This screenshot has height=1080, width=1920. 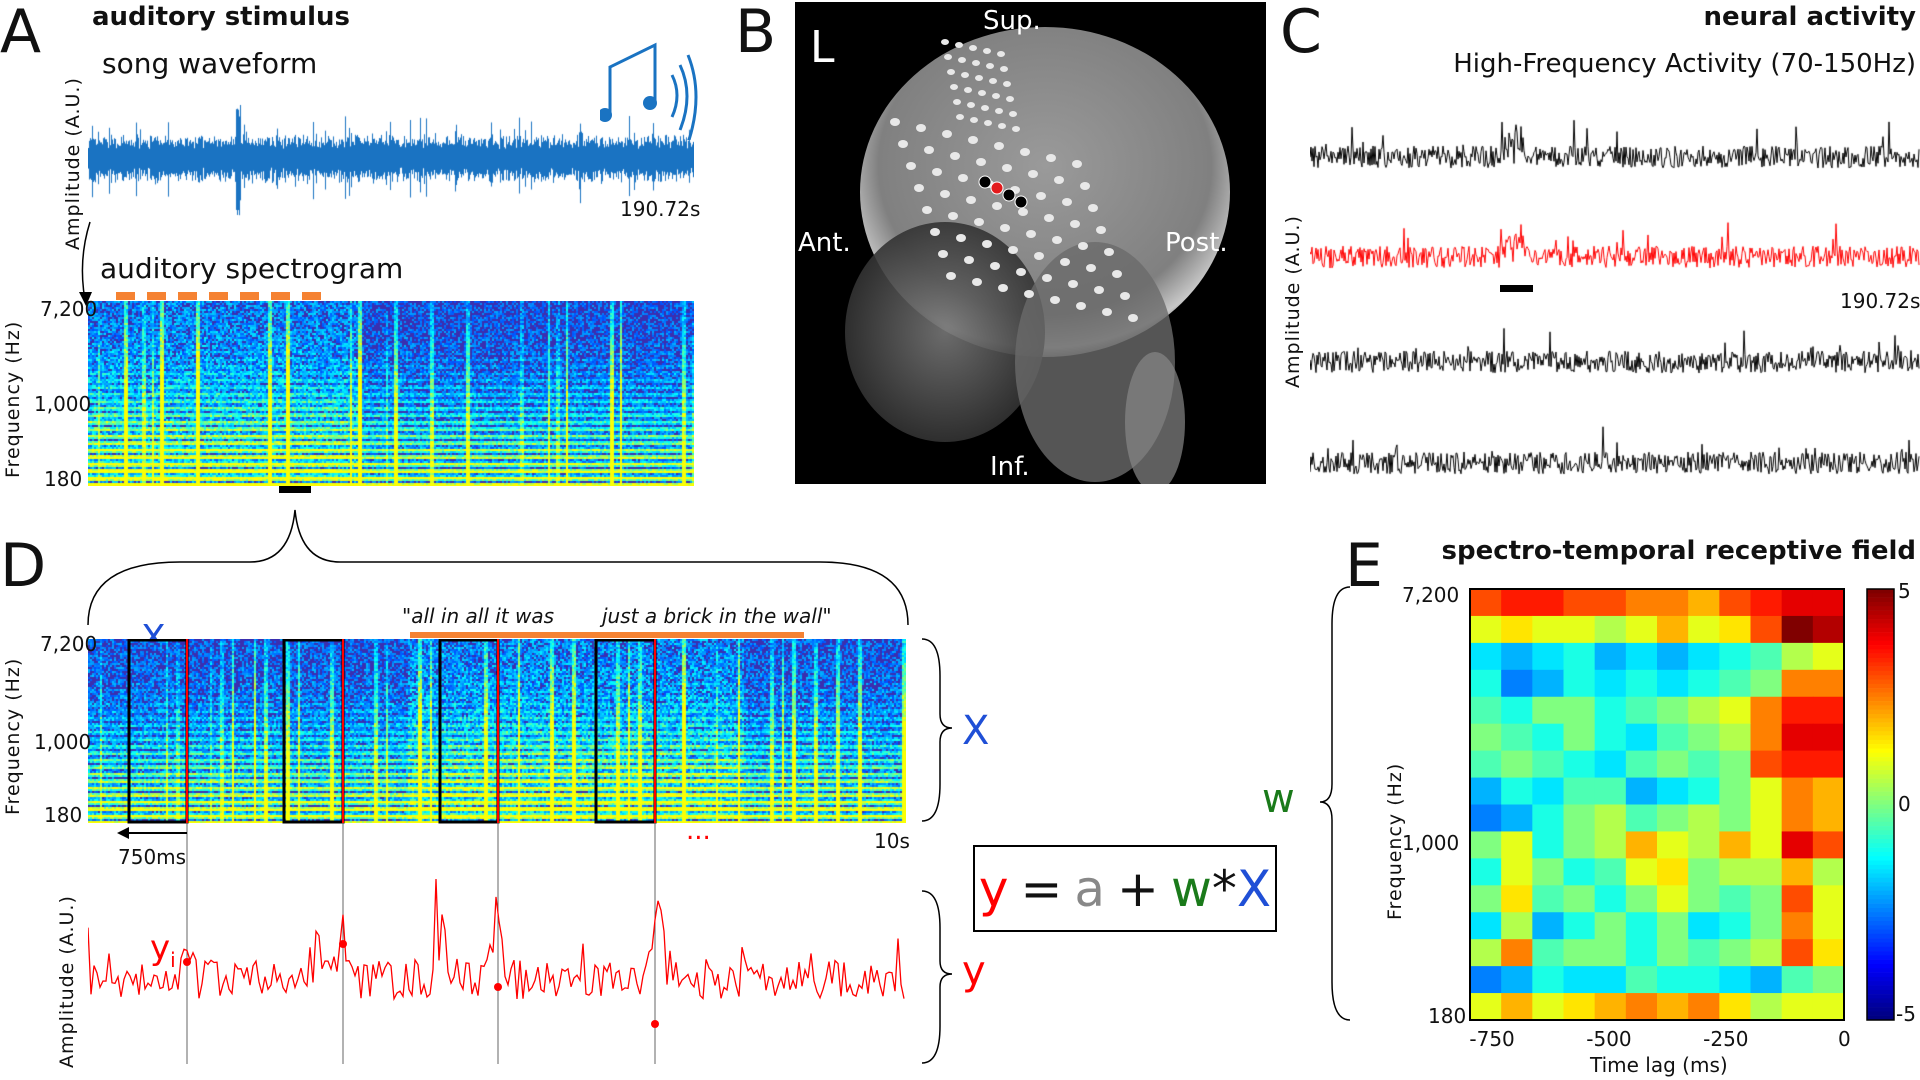 I want to click on strf-title: spectro-temporal receptive field, so click(x=1678, y=551).